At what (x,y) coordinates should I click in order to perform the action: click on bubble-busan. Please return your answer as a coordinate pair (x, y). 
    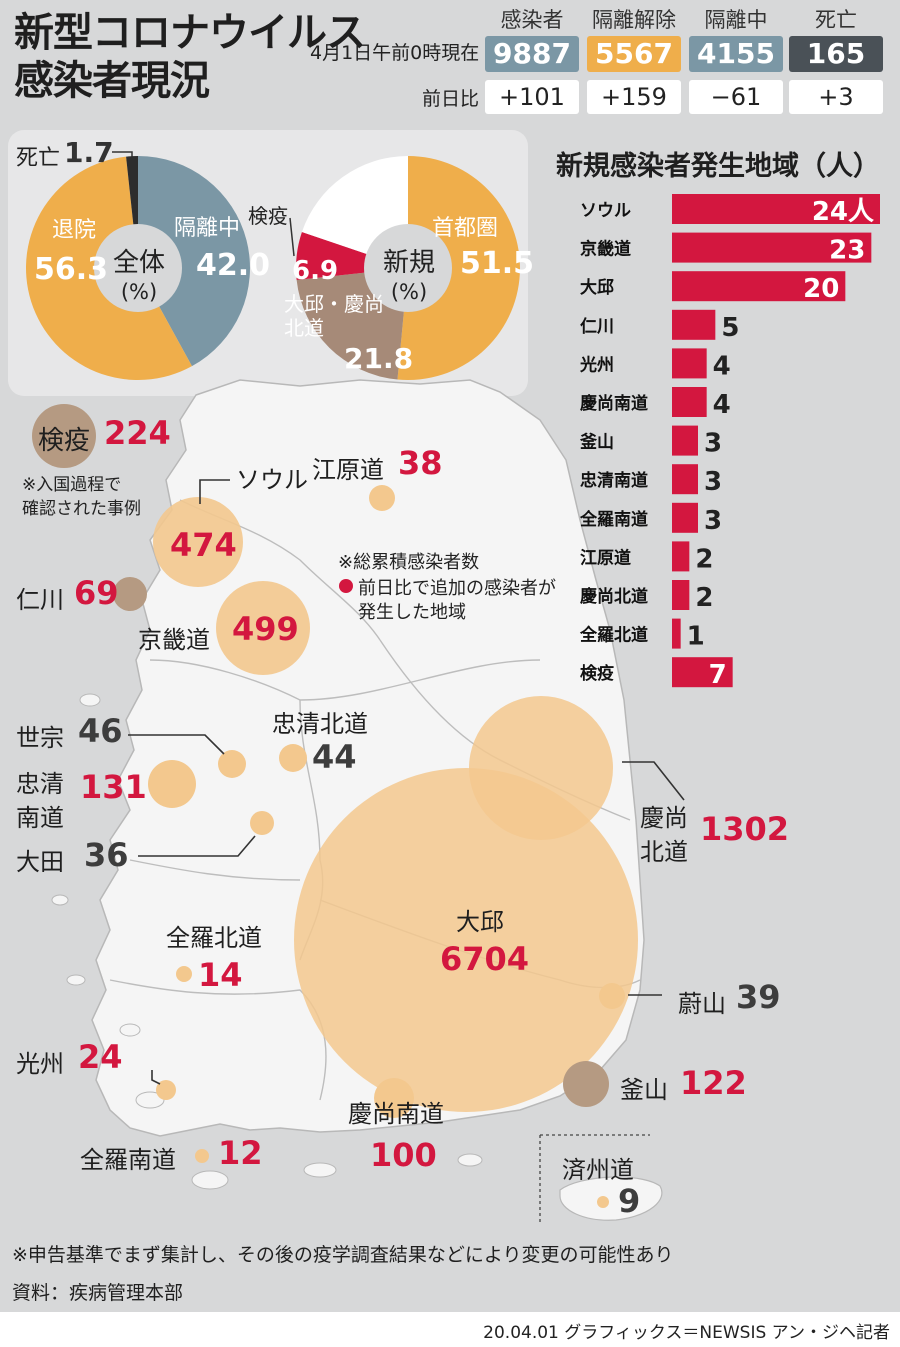
    Looking at the image, I should click on (586, 1084).